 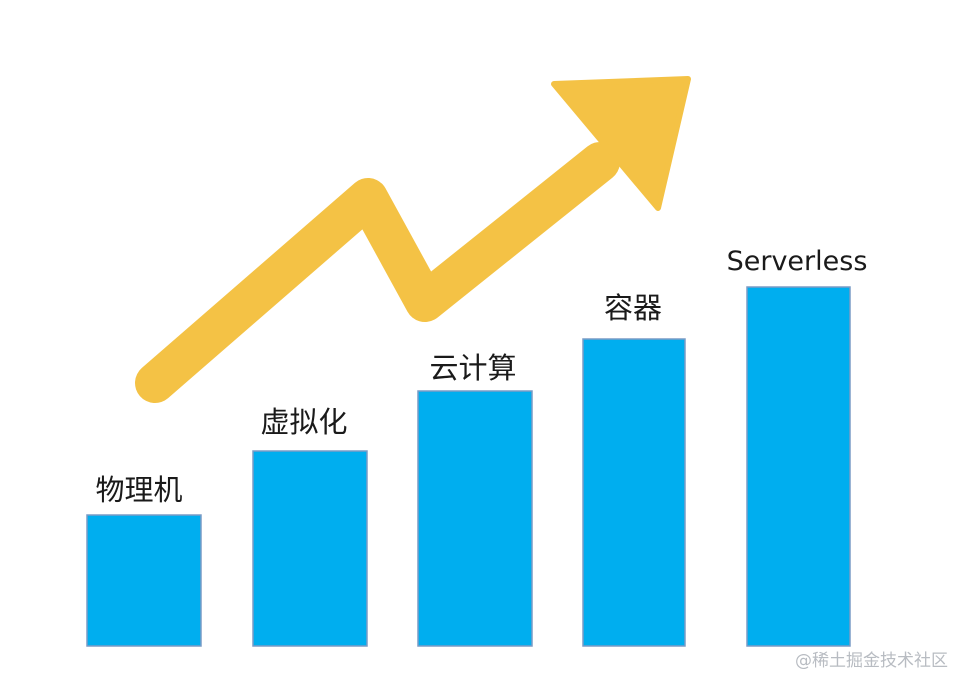 What do you see at coordinates (798, 466) in the screenshot?
I see `bar-serverless` at bounding box center [798, 466].